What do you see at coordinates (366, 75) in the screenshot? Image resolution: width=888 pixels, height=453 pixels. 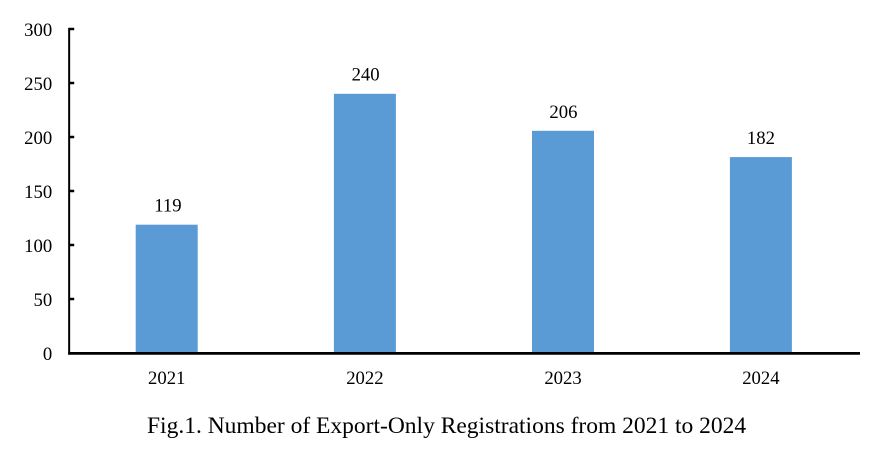 I see `svg-text: 240` at bounding box center [366, 75].